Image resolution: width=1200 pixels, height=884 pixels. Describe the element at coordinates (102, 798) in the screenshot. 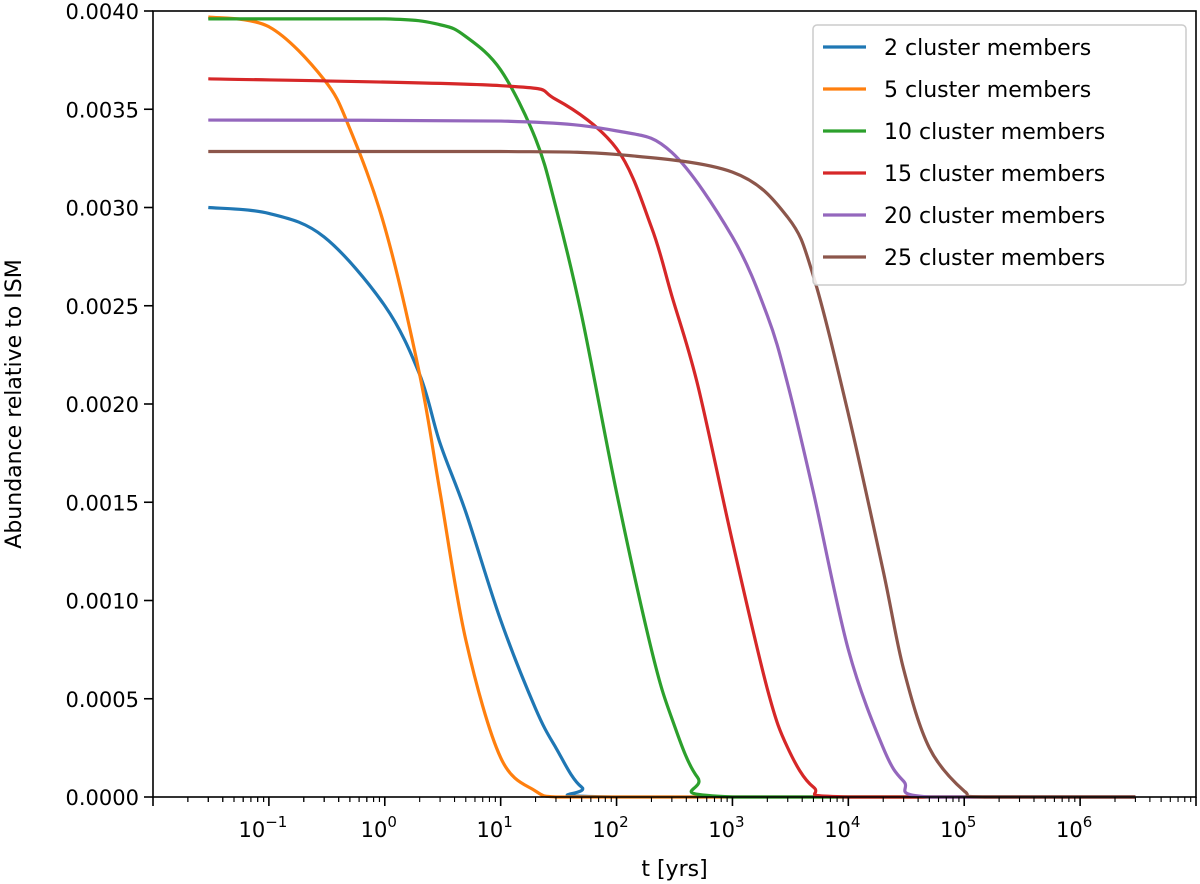

I see `y-tick-label: 0.0000` at that location.